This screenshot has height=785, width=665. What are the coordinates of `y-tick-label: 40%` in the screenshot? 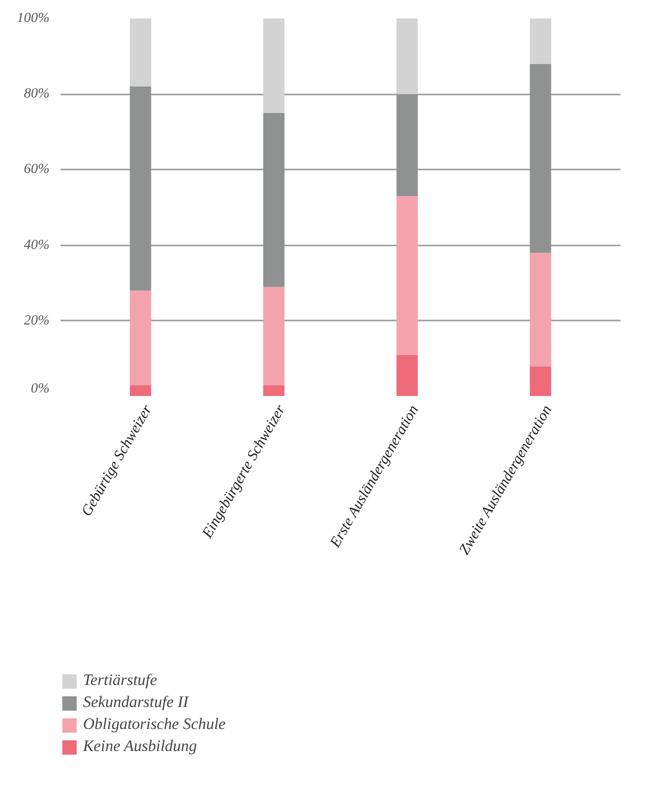 It's located at (37, 245).